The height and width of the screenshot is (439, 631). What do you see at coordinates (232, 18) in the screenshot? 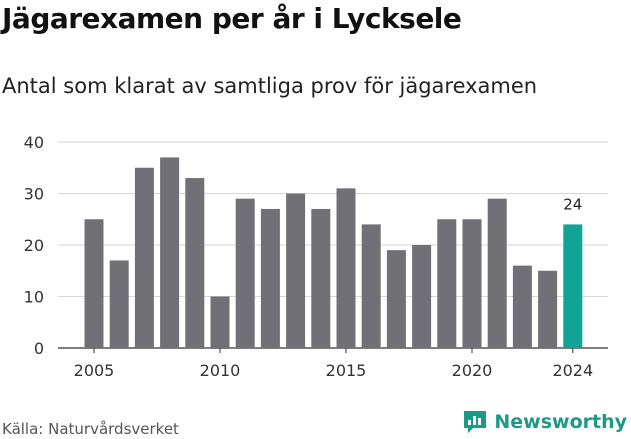
I see `chart-title: Jägarexamen per år i Lycksele` at bounding box center [232, 18].